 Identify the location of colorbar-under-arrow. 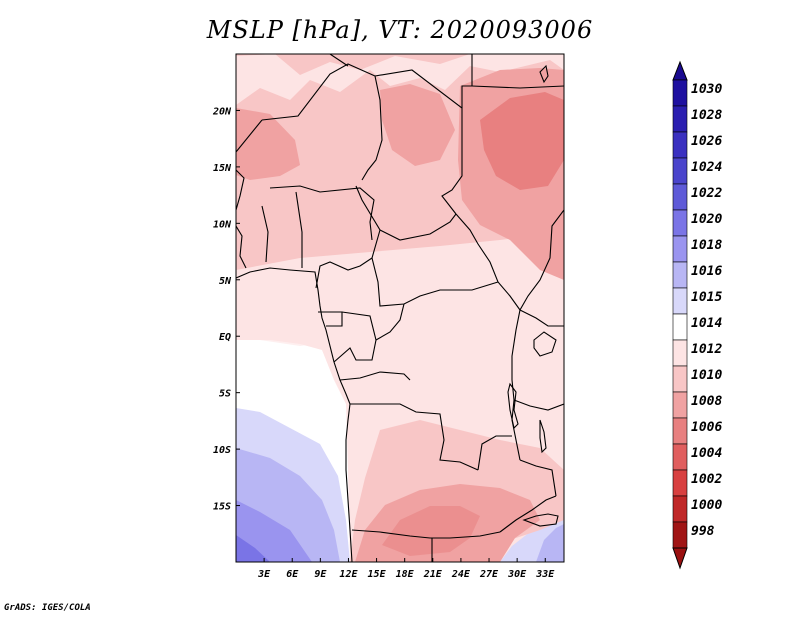
(680, 558).